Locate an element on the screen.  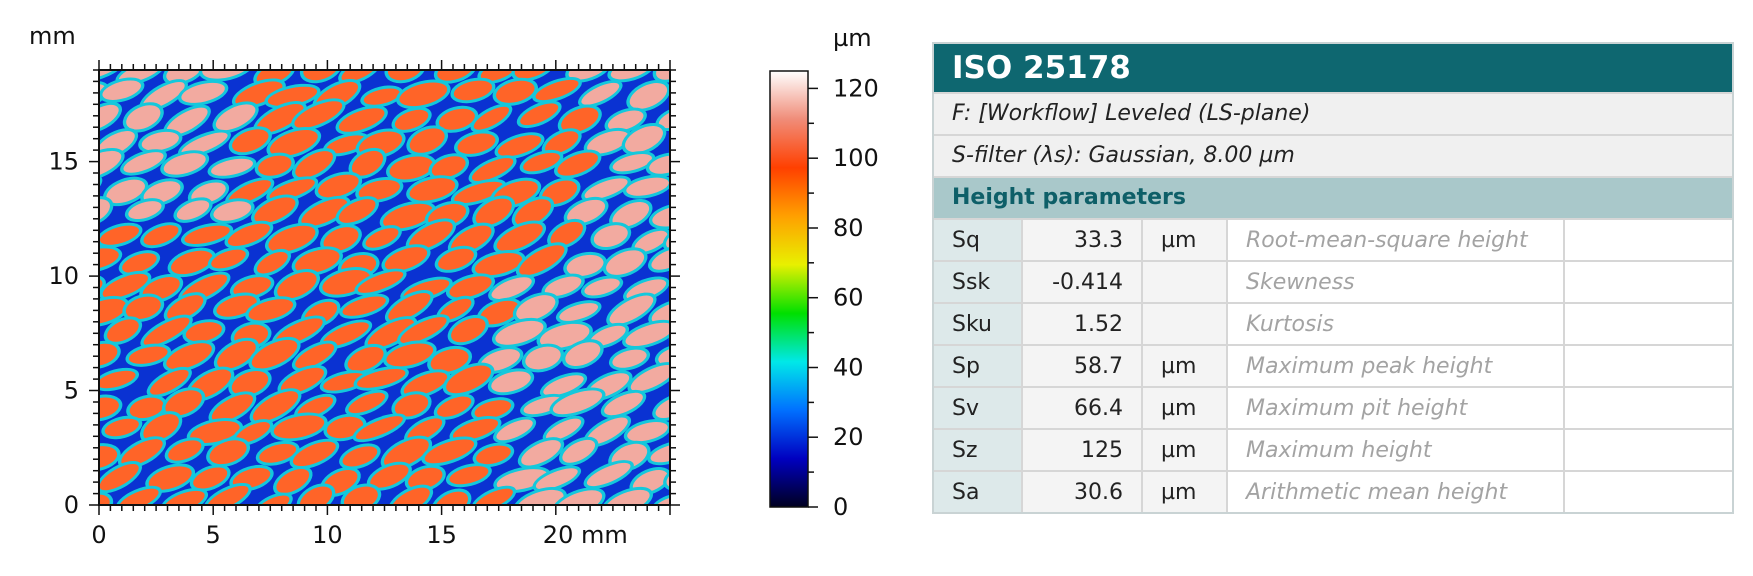
colorbar: 0 20 40 60 80 100 120 is located at coordinates (824, 295).